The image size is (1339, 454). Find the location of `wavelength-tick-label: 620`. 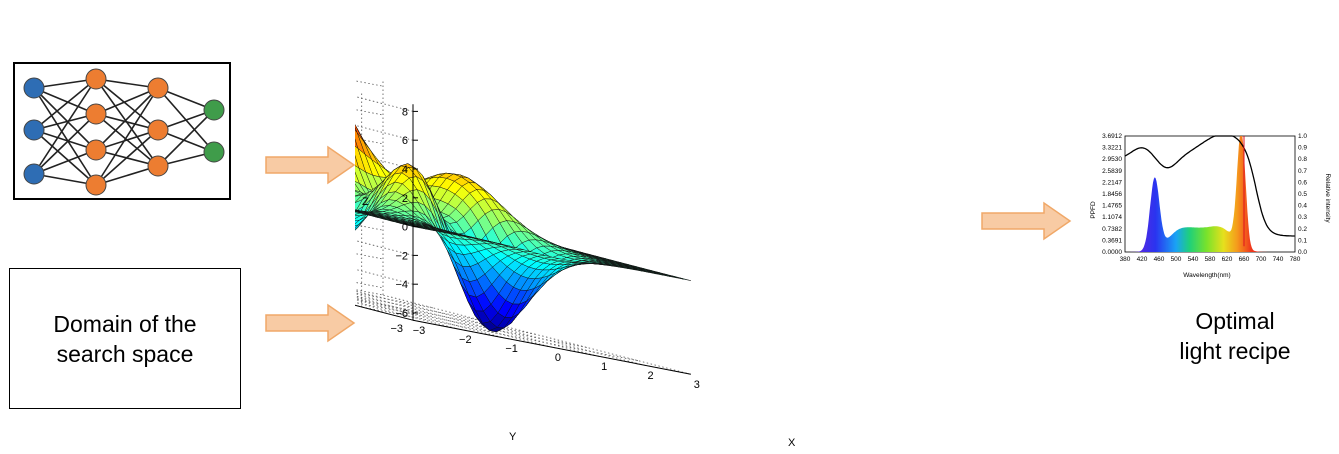

wavelength-tick-label: 620 is located at coordinates (1227, 259).